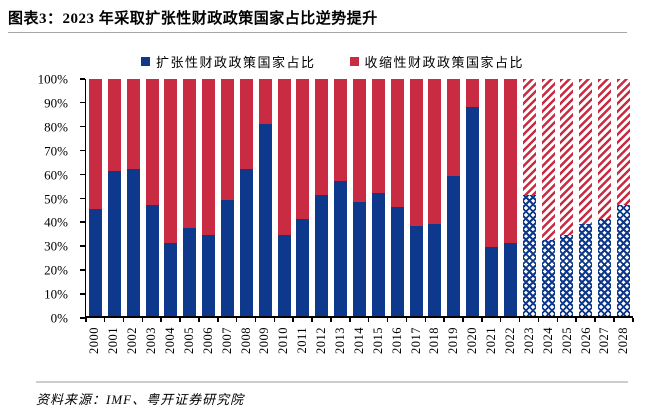 This screenshot has width=645, height=420. Describe the element at coordinates (114, 197) in the screenshot. I see `stacked-bar-2001` at that location.